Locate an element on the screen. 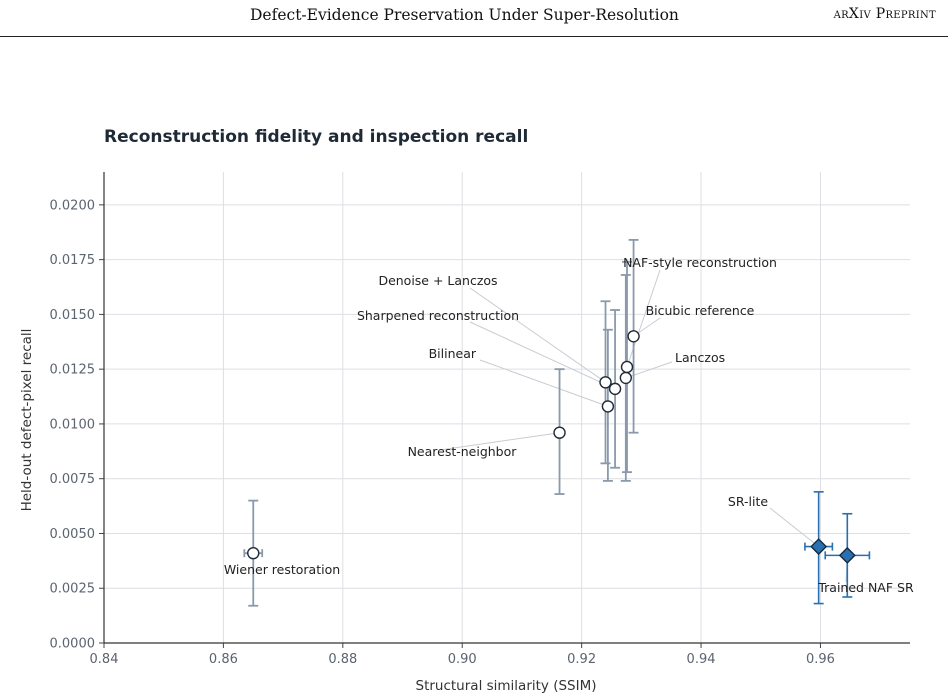 This screenshot has width=948, height=699. x-tick-label: 0.84 is located at coordinates (104, 659).